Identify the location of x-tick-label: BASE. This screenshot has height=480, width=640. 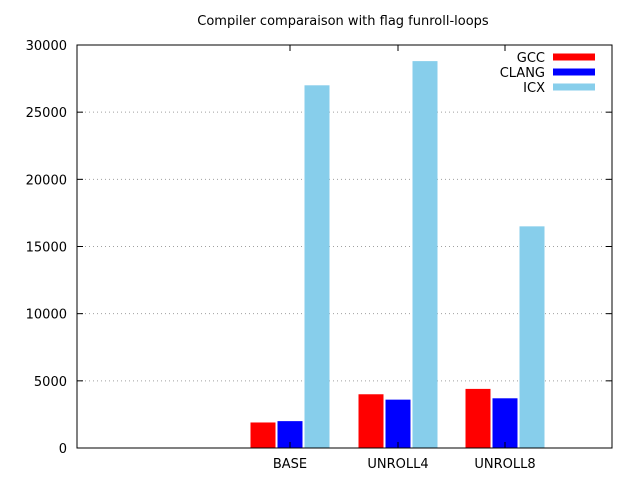
(290, 464).